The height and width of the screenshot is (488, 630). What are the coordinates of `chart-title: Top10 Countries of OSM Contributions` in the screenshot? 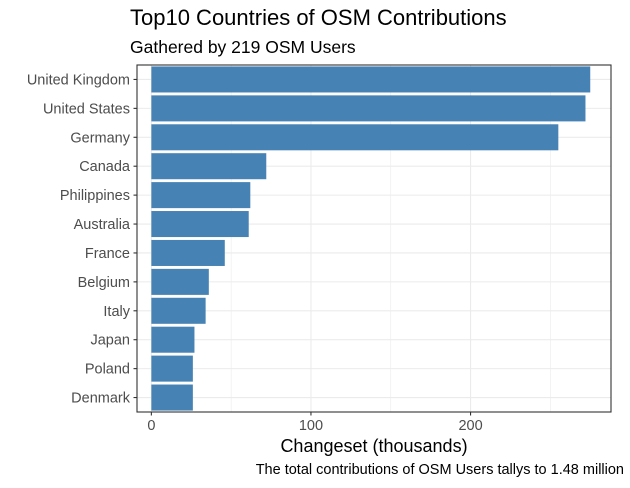 It's located at (318, 17).